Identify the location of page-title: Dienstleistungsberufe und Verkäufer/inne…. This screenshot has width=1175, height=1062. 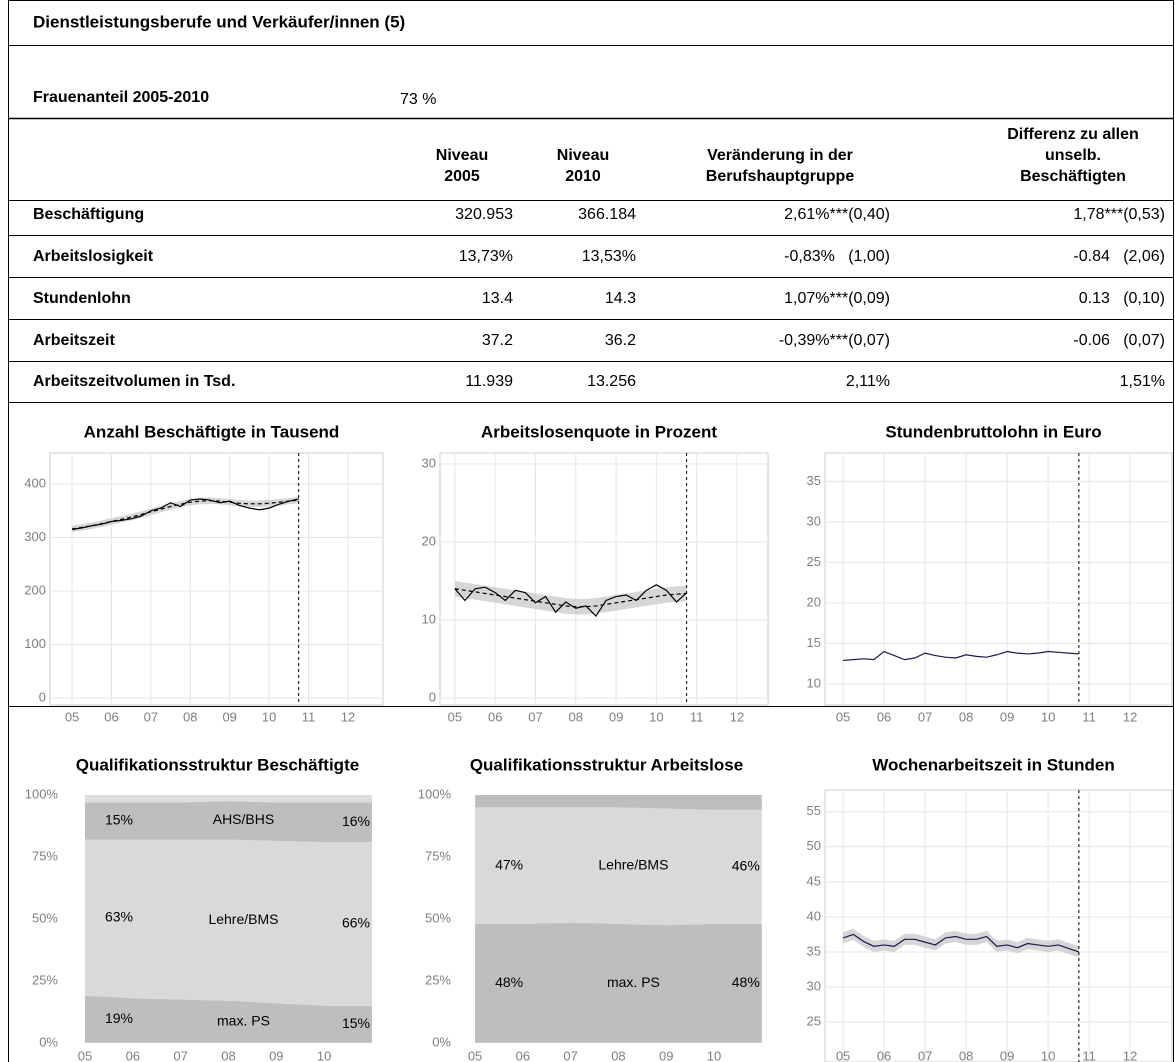
(219, 21).